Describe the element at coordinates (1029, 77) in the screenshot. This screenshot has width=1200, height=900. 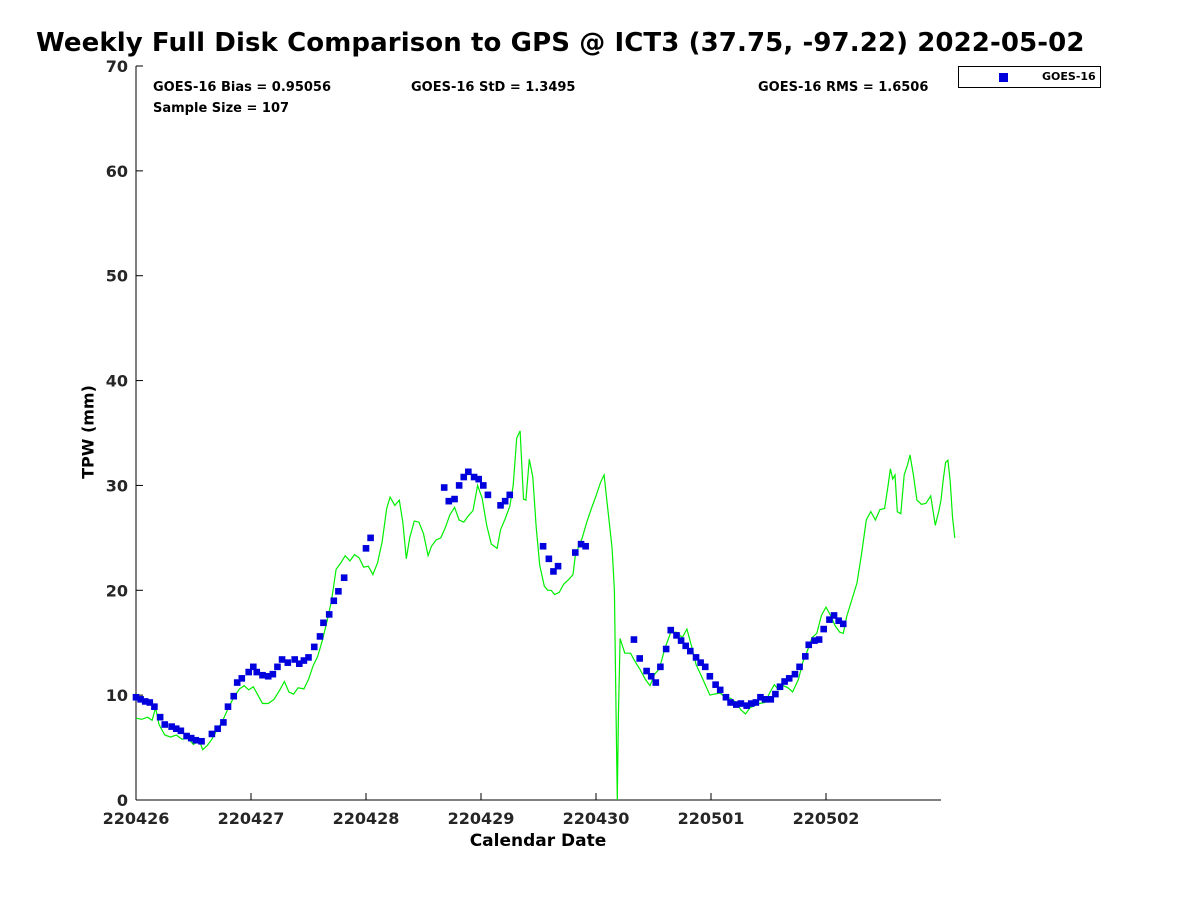
I see `legend: GOES-16` at that location.